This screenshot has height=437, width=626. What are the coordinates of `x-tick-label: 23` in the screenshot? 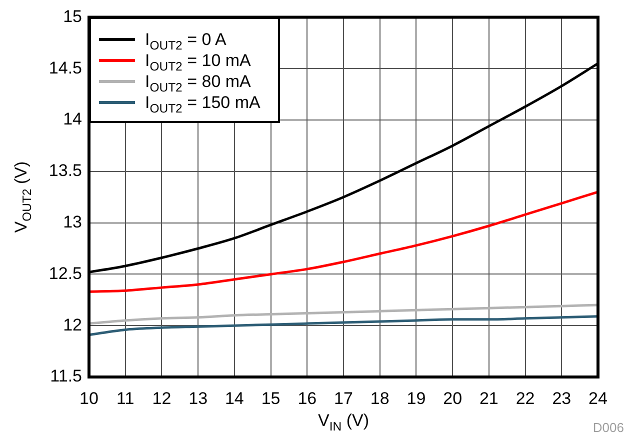 It's located at (562, 398).